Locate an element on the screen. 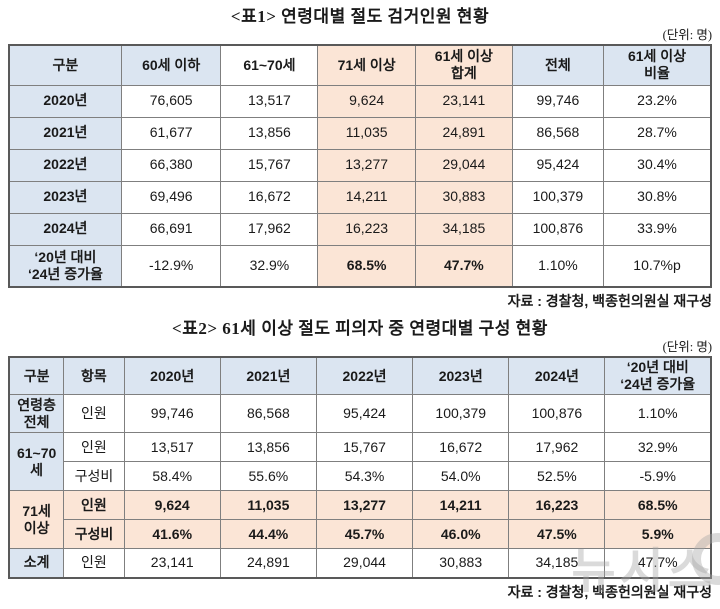 This screenshot has height=609, width=720. col-header-over61-total: 61세 이상 합계 is located at coordinates (463, 65).